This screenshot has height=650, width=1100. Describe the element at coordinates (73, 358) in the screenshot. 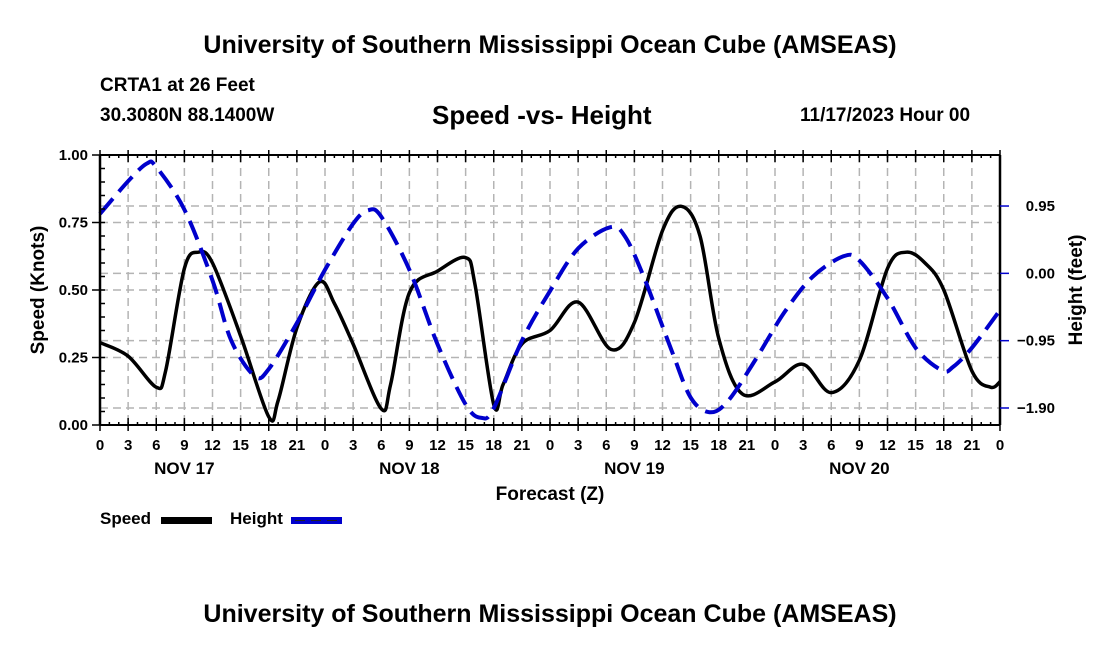

I see `y-tick-label: 0.25` at that location.